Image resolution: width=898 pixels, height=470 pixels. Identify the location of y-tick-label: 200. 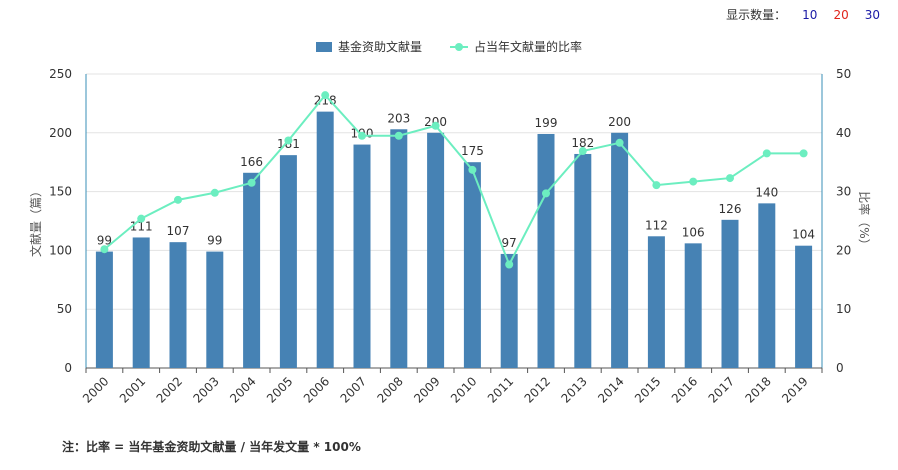
(60, 133).